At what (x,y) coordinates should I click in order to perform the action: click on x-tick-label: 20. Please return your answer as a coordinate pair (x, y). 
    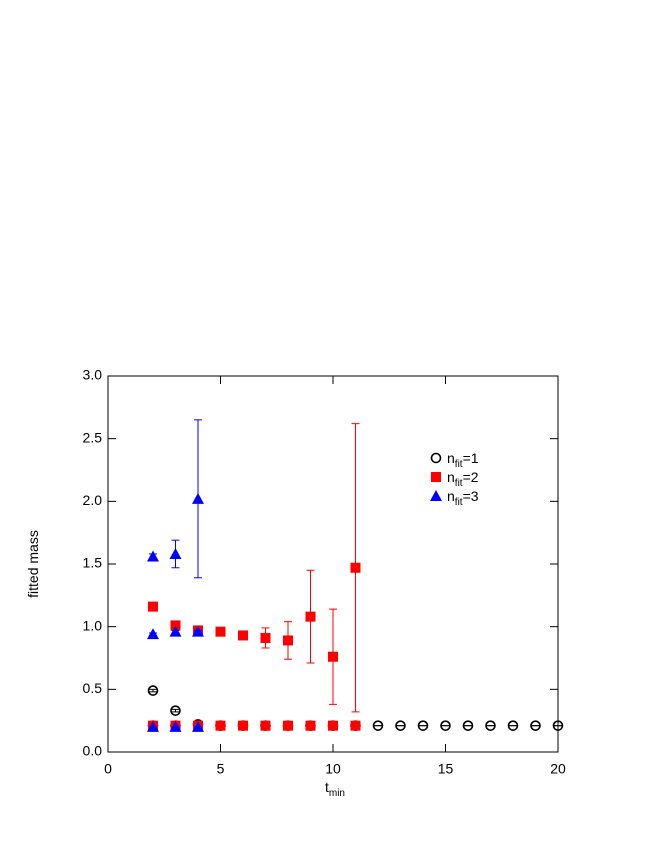
    Looking at the image, I should click on (558, 769).